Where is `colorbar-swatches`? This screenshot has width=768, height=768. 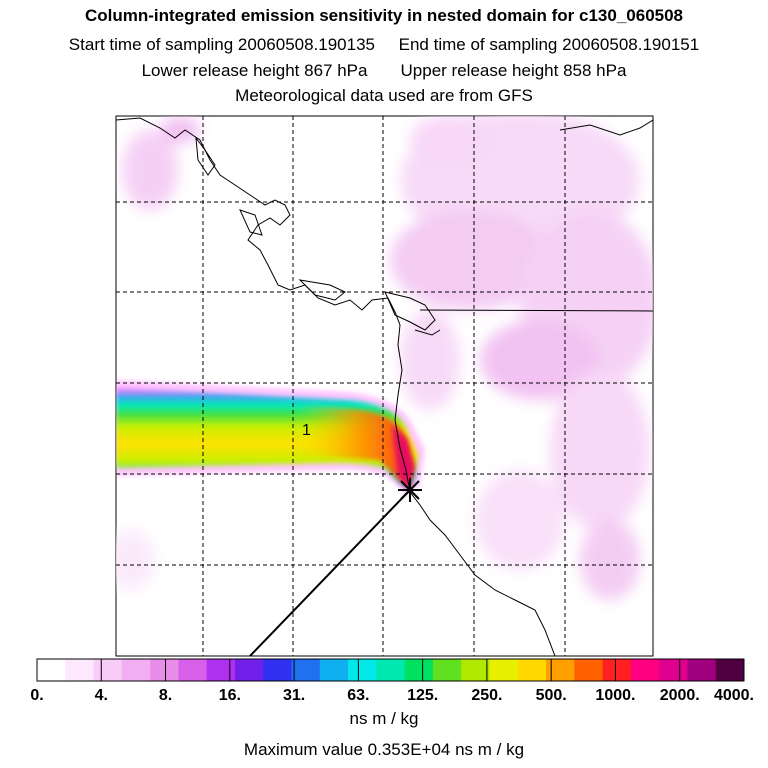 colorbar-swatches is located at coordinates (391, 670).